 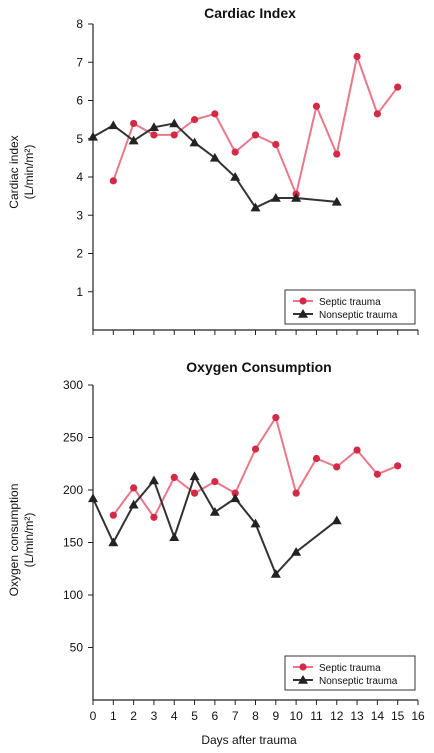 I want to click on y-tick-label: 3, so click(x=79, y=215).